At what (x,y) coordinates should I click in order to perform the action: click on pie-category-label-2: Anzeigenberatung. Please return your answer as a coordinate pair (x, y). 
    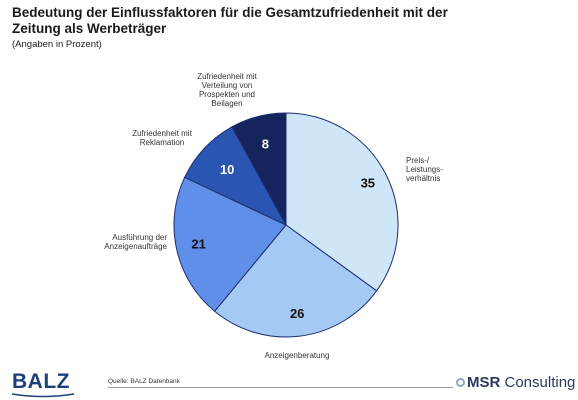
    Looking at the image, I should click on (297, 355).